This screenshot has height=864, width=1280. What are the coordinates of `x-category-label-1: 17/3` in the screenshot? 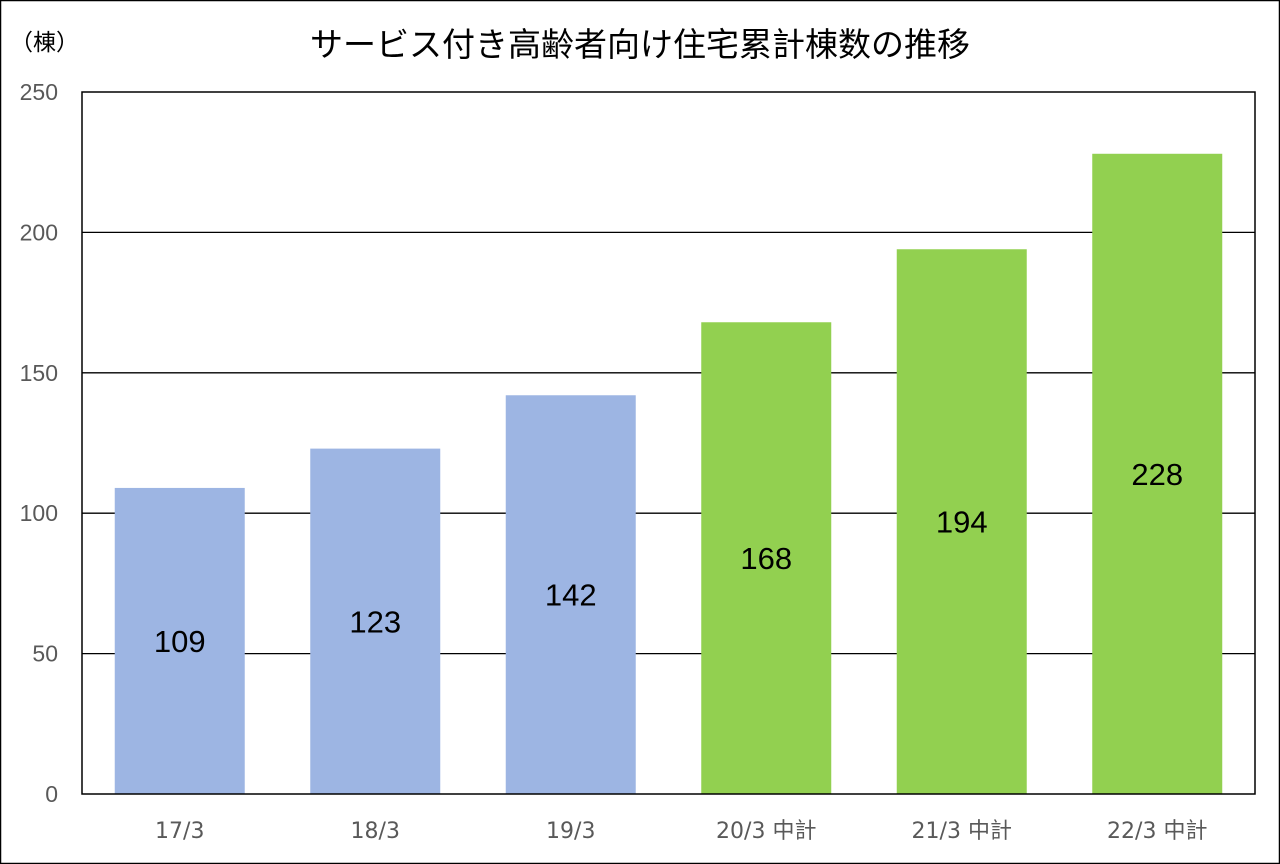 It's located at (179, 831).